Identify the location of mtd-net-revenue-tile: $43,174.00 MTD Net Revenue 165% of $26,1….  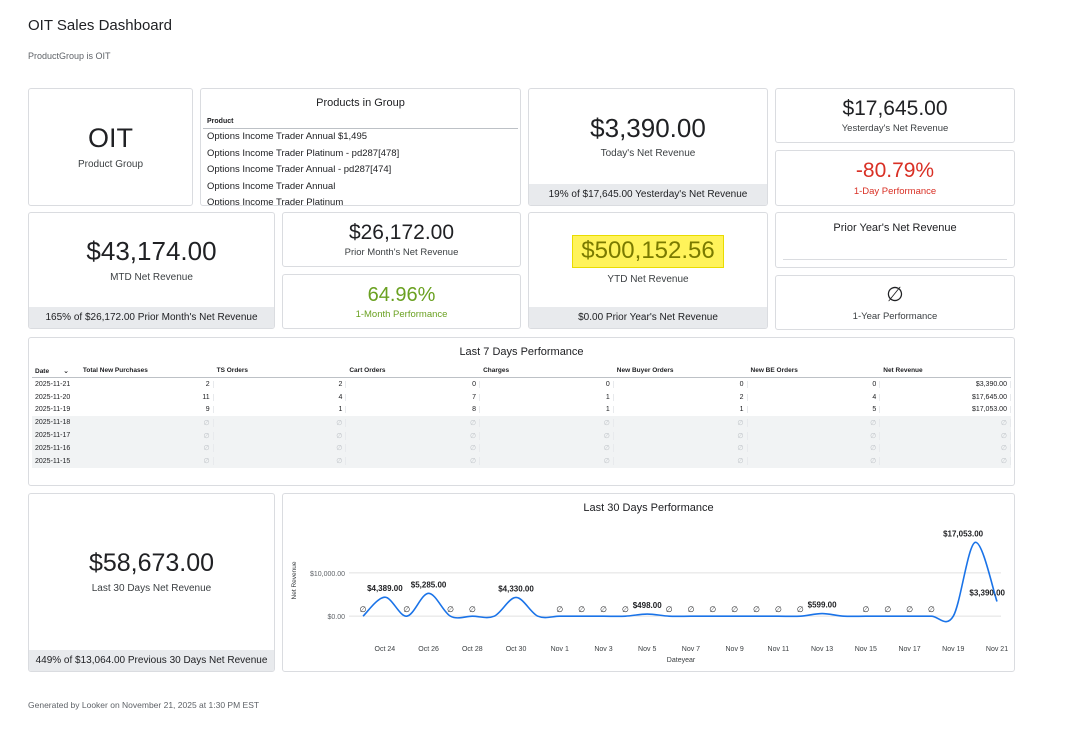
(151, 270).